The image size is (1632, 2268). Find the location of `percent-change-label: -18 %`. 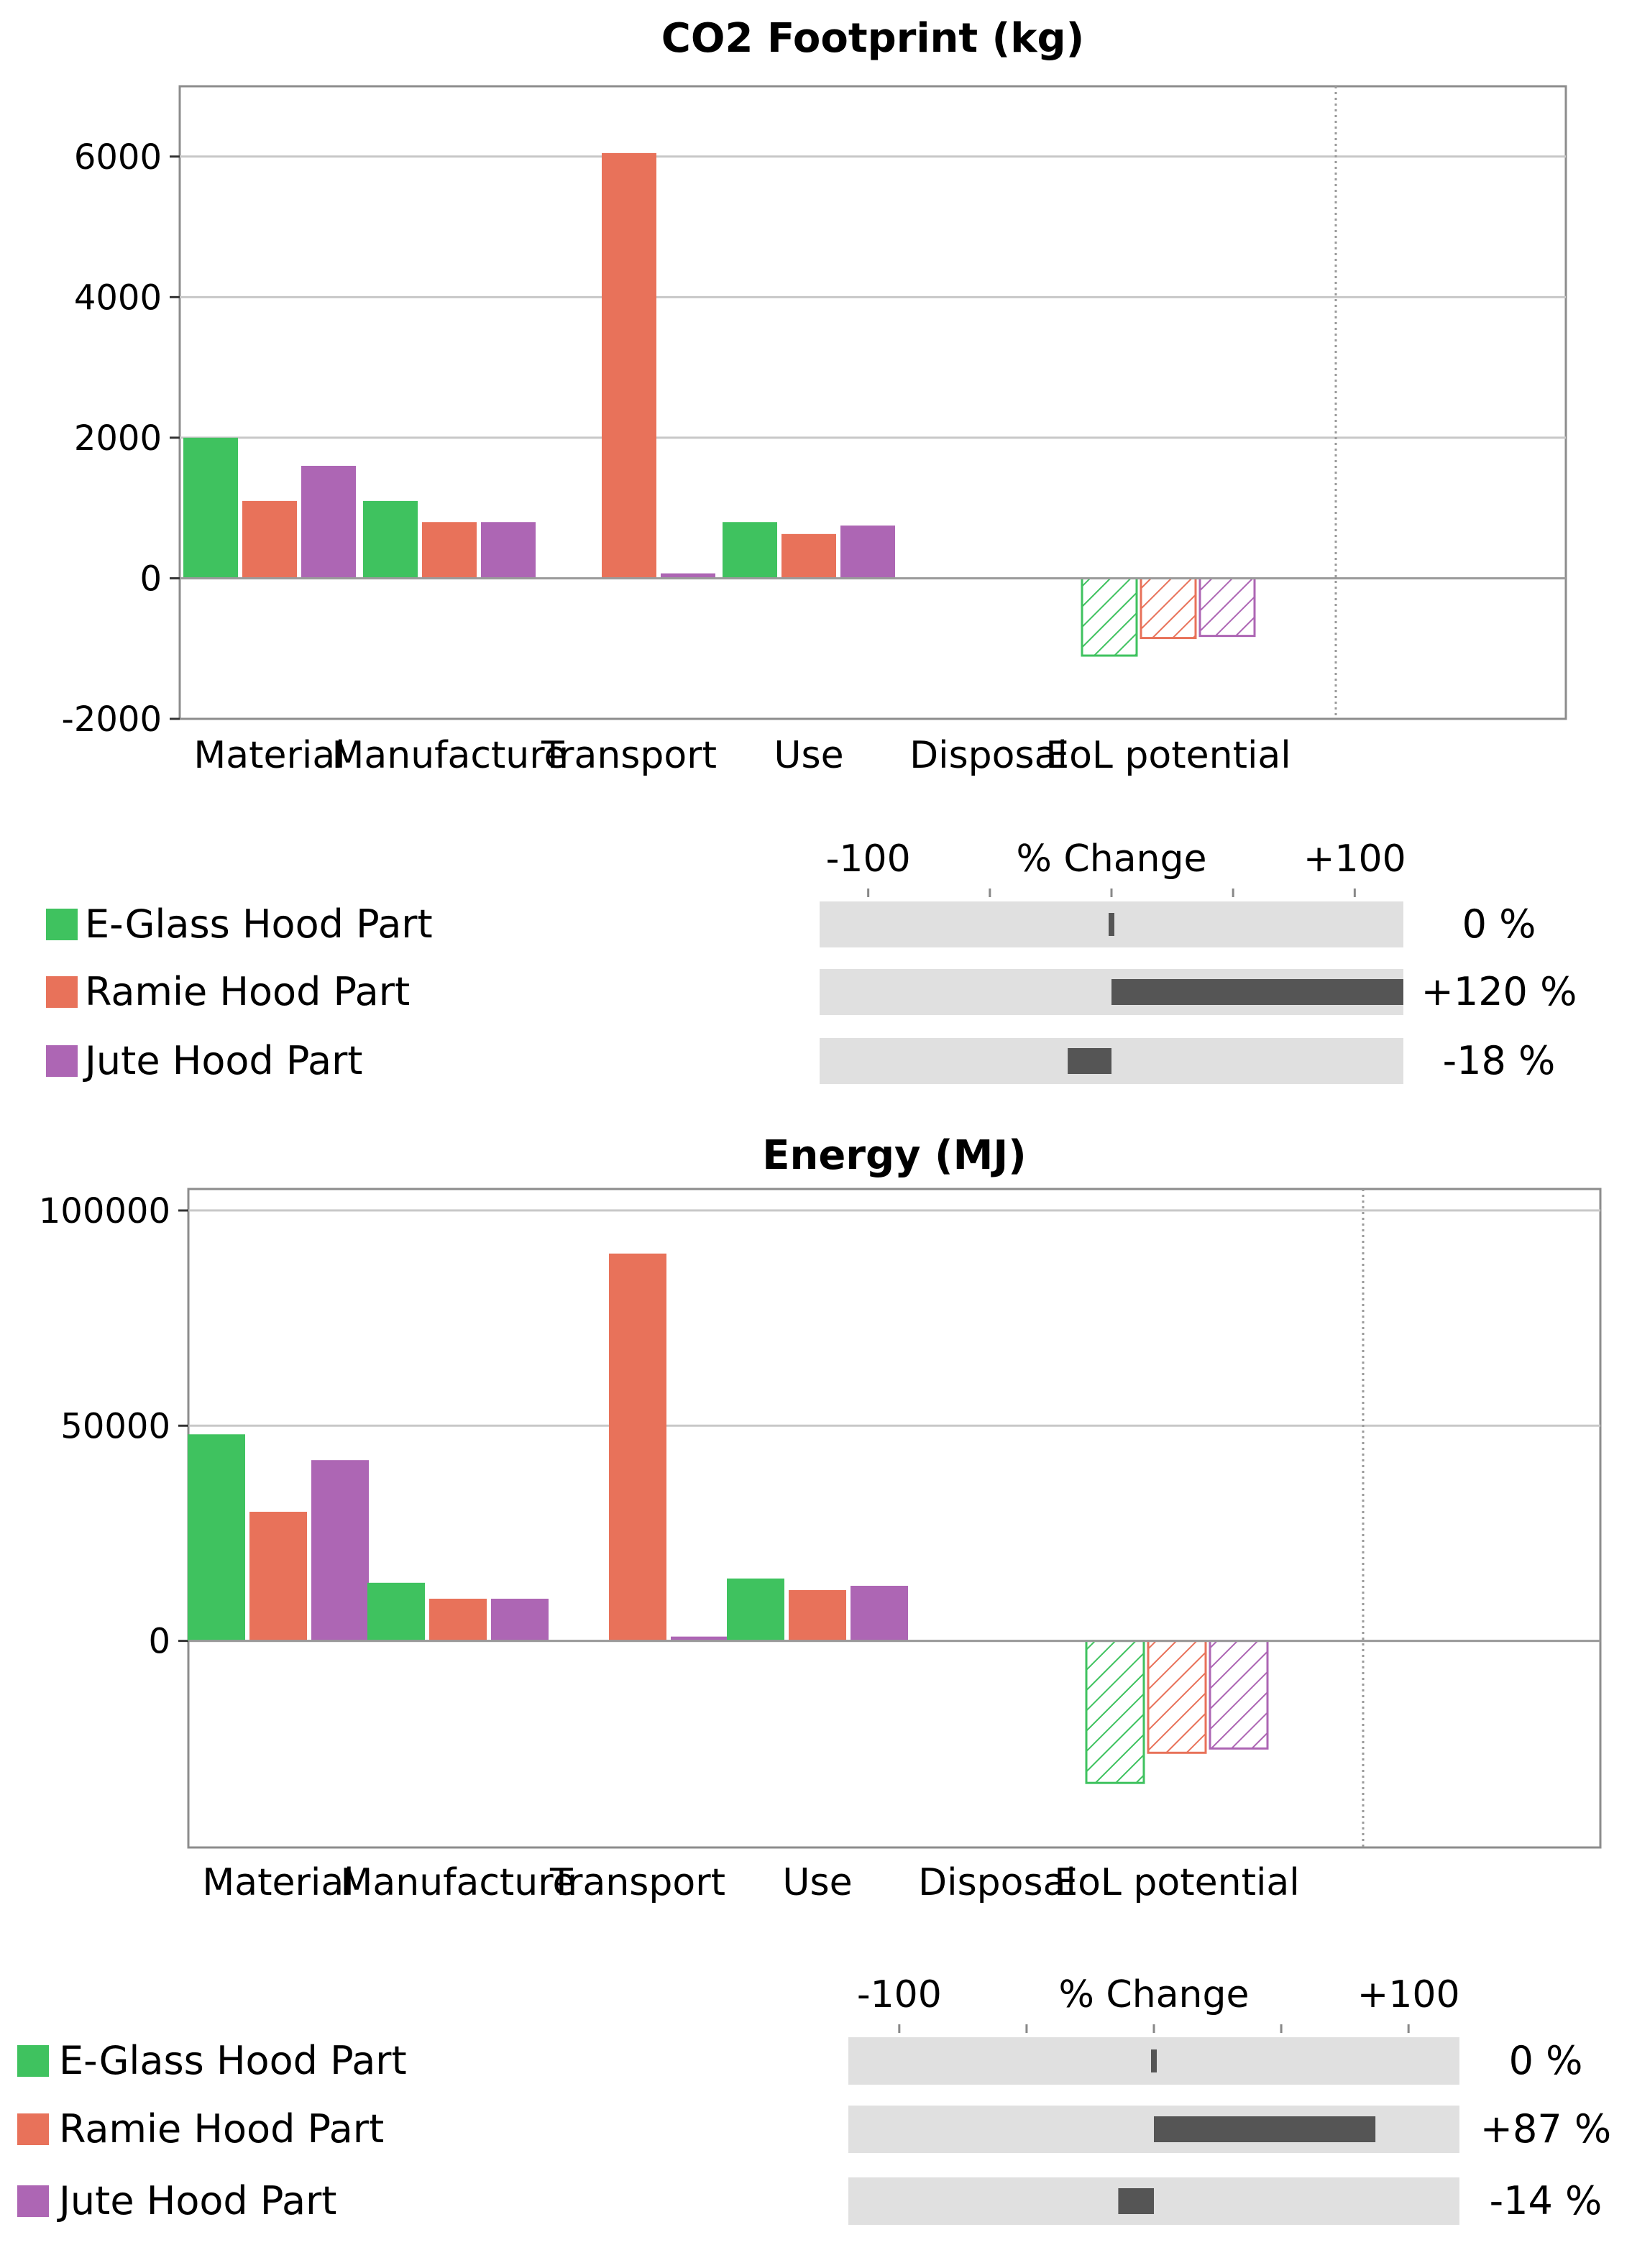

percent-change-label: -18 % is located at coordinates (1499, 1060).